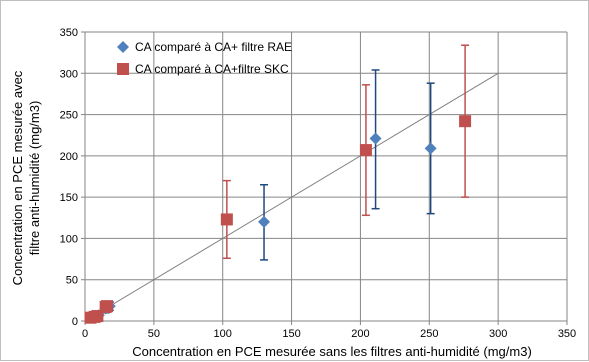 This screenshot has width=589, height=362. I want to click on x-tick-label: 0, so click(85, 334).